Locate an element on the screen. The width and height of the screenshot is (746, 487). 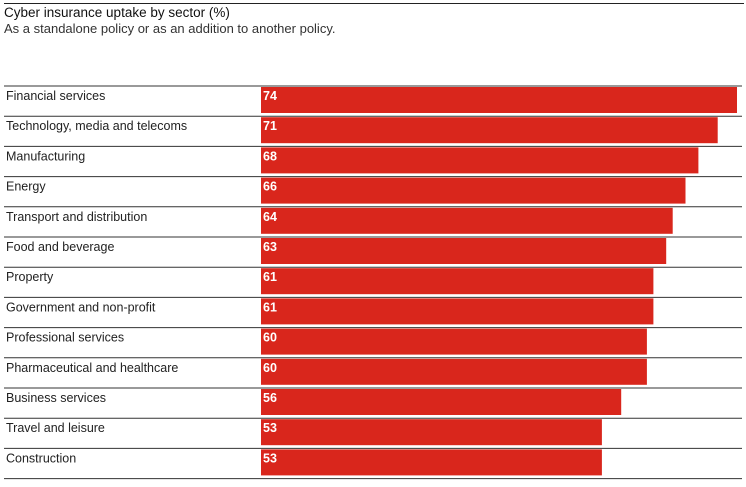
category-label: Government and non-profit is located at coordinates (81, 307).